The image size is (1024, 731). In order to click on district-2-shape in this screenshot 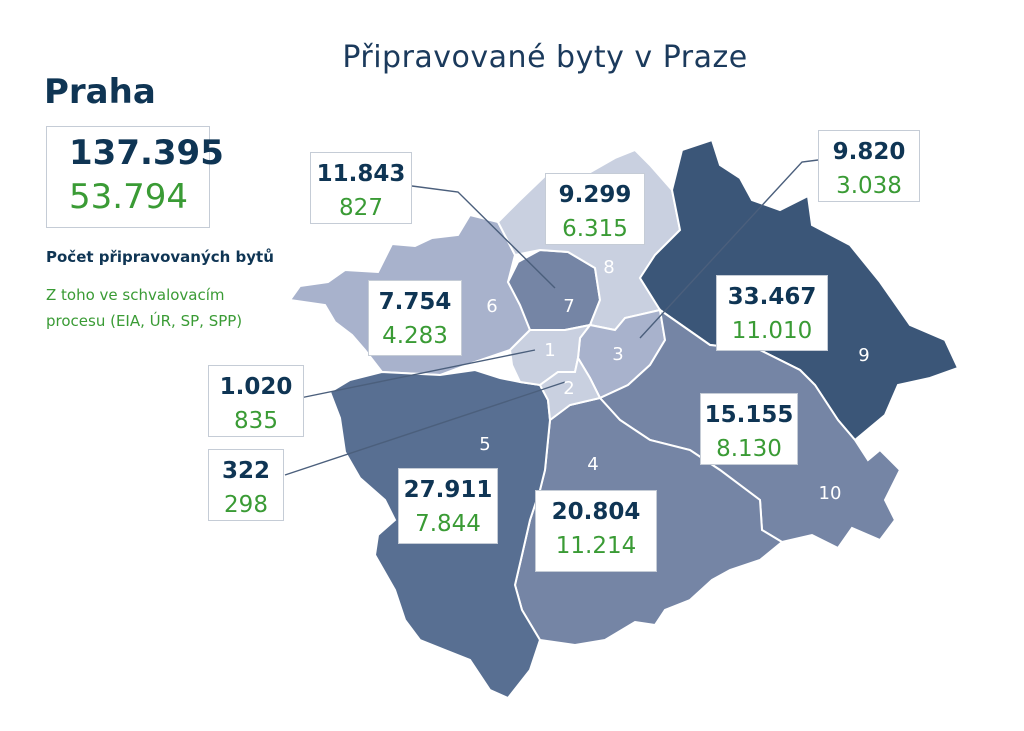, I will do `click(570, 388)`.